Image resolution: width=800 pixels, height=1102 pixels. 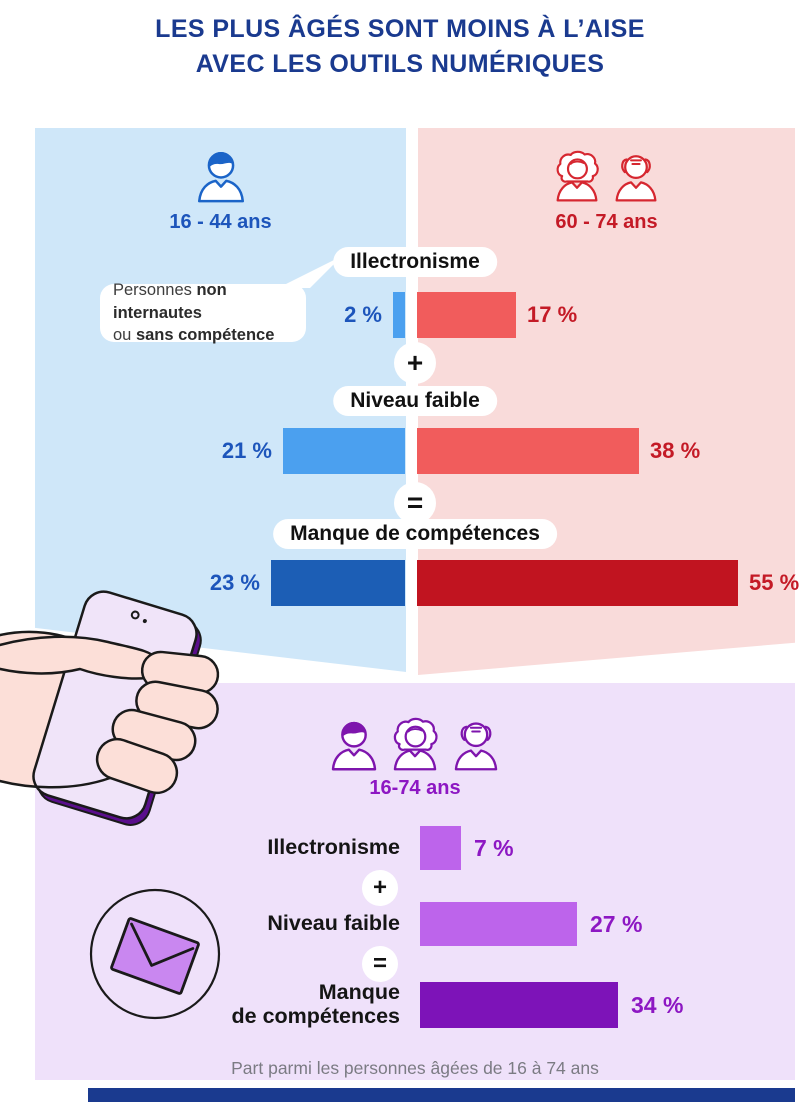 What do you see at coordinates (363, 314) in the screenshot?
I see `bar-value-label: 2 %` at bounding box center [363, 314].